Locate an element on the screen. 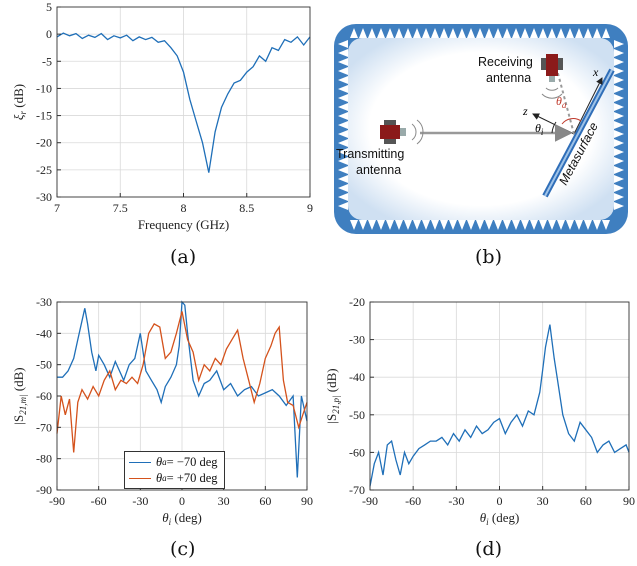 This screenshot has width=637, height=566. x-axis-label: Frequency (GHz) is located at coordinates (183, 224).